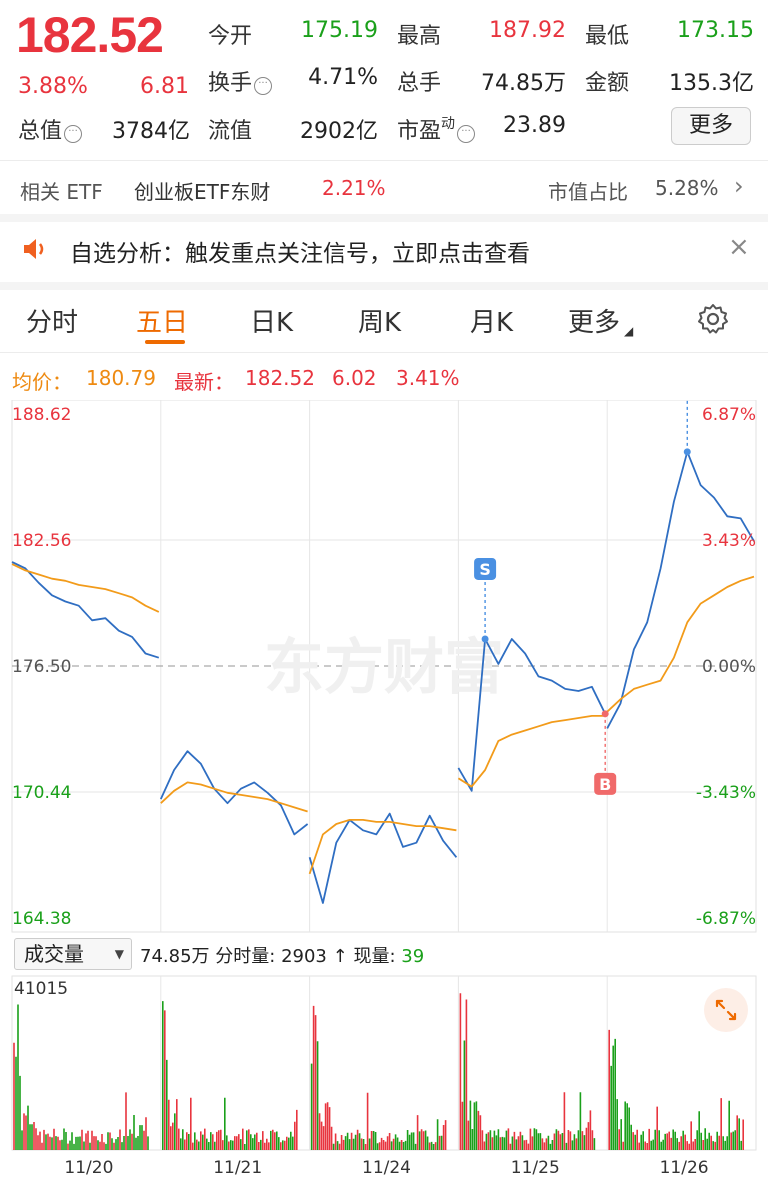 This screenshot has width=768, height=1189. I want to click on watermark: 东方财富, so click(384, 668).